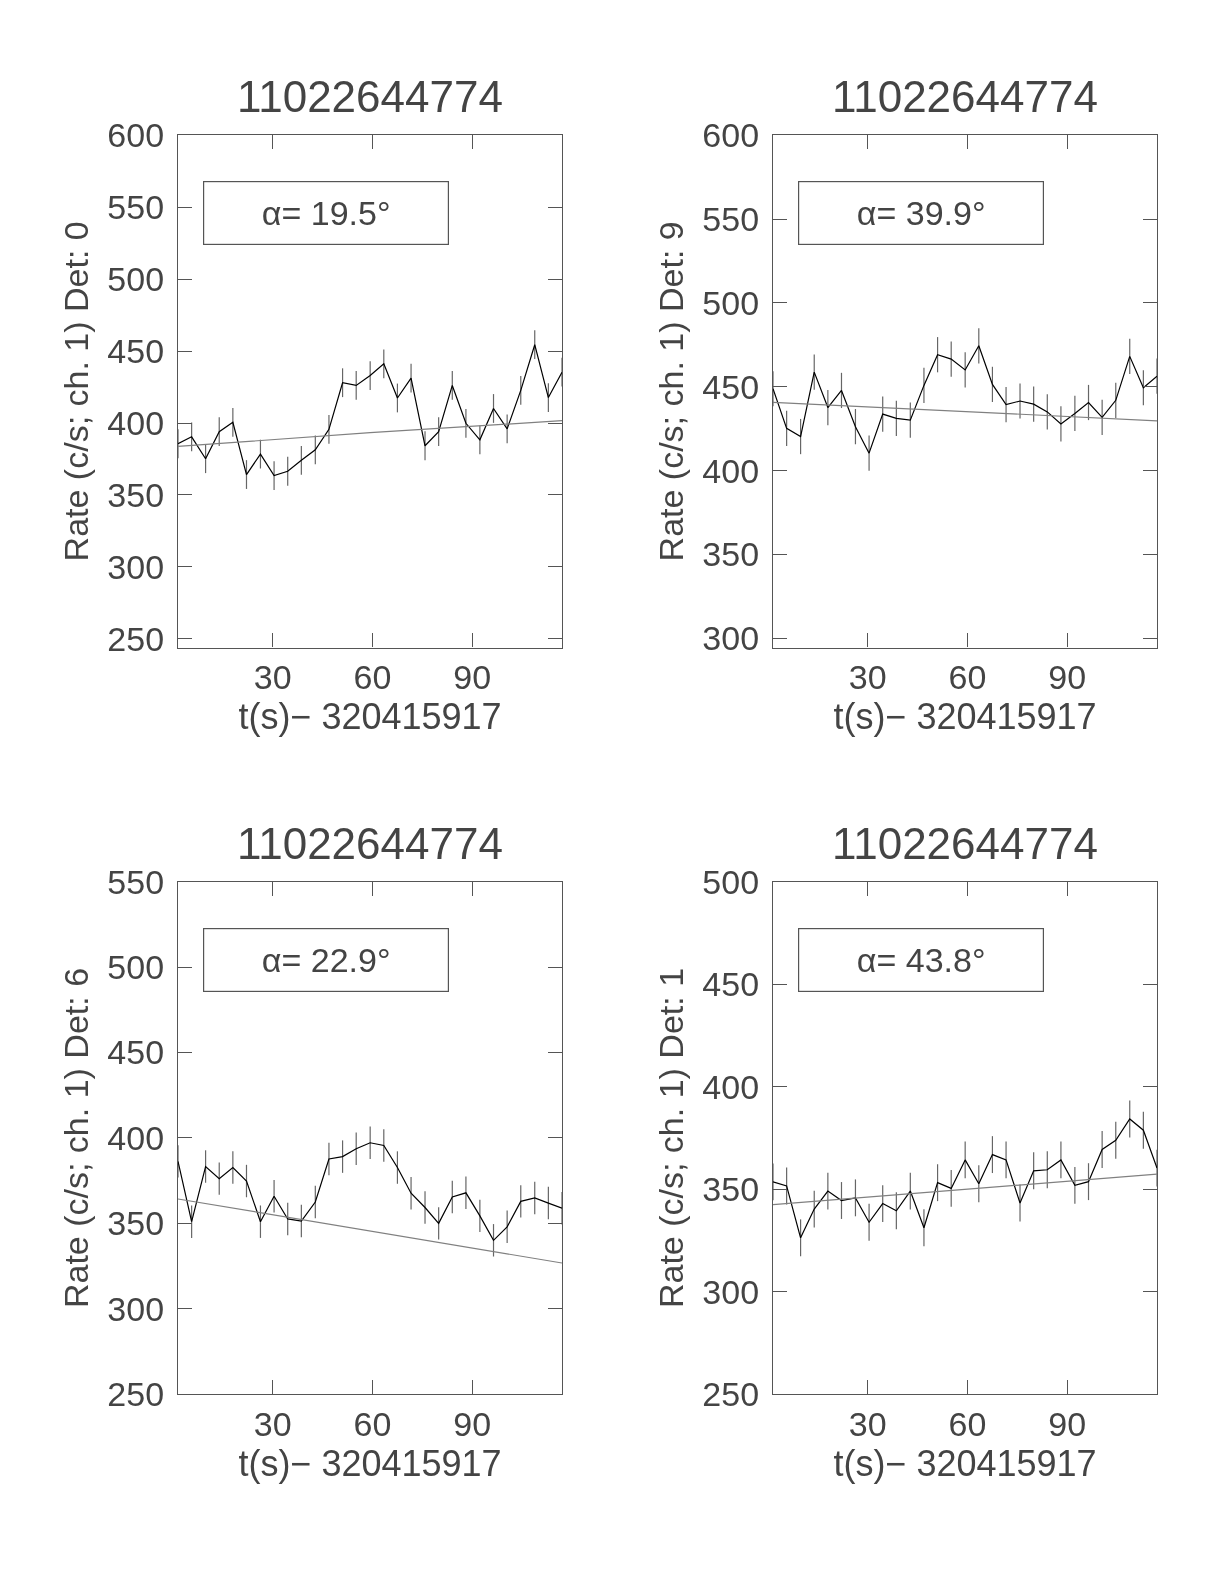 Image resolution: width=1224 pixels, height=1584 pixels. I want to click on y-axis-title: Rate (c/s; ch. 1) Det: 9, so click(670, 391).